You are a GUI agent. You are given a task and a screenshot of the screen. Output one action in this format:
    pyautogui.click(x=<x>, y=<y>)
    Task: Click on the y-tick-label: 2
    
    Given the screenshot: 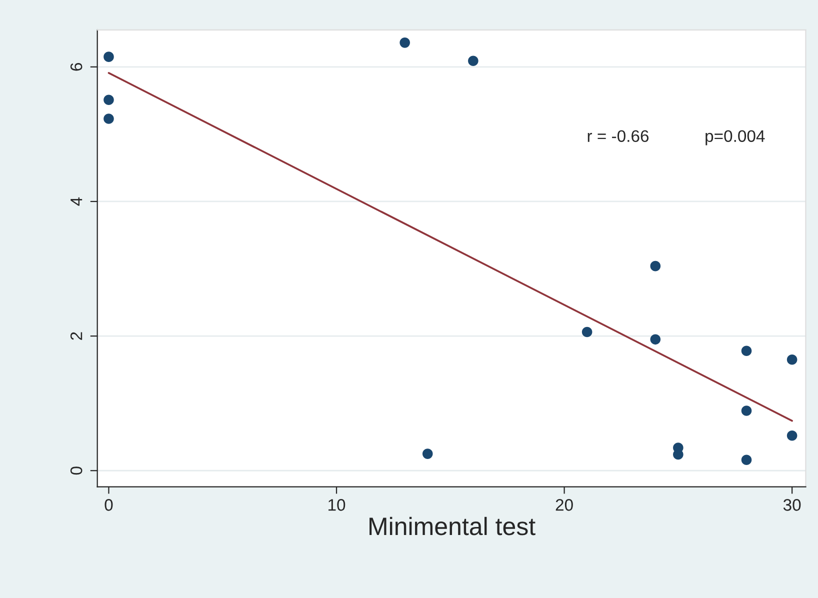 What is the action you would take?
    pyautogui.click(x=76, y=336)
    